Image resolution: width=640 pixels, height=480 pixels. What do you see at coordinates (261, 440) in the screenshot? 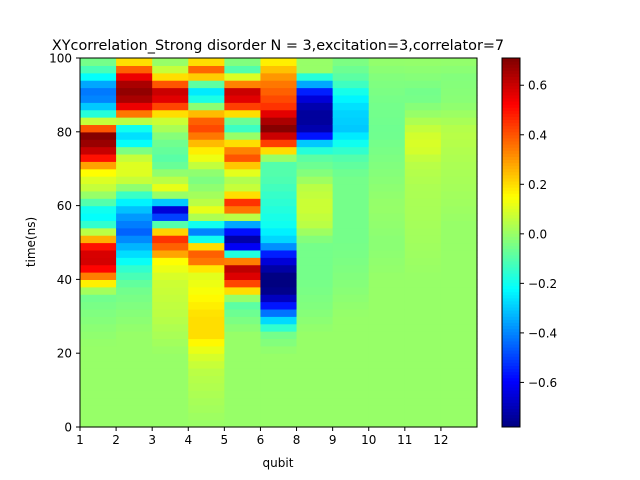
I see `x-tick-label: 6` at bounding box center [261, 440].